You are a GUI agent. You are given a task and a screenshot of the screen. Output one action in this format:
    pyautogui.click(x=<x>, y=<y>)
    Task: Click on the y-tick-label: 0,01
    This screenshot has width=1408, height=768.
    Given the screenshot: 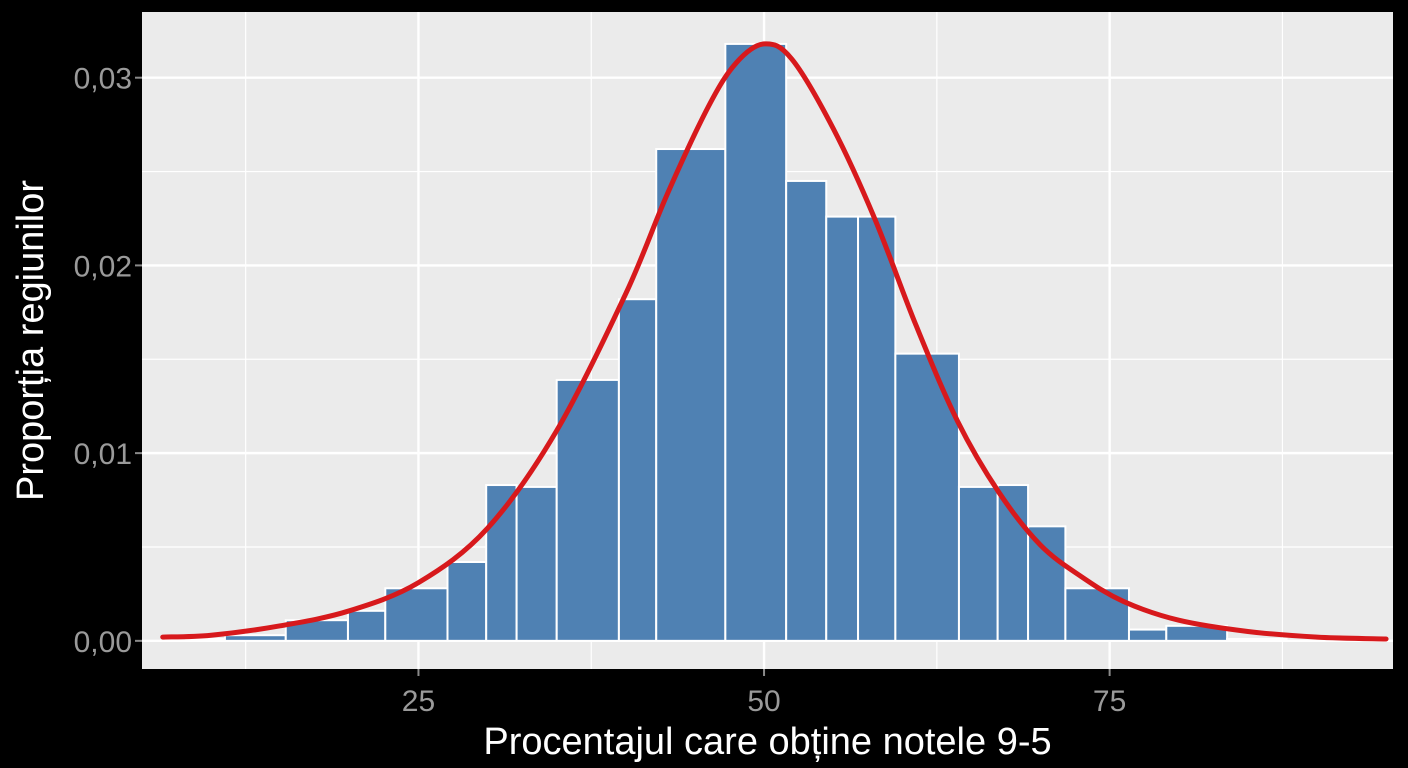 What is the action you would take?
    pyautogui.click(x=103, y=454)
    